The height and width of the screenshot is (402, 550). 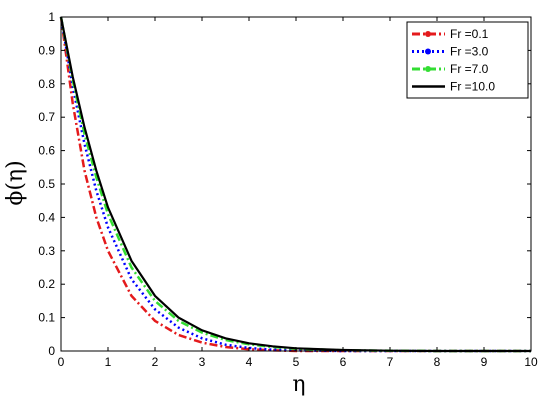 I want to click on y-axis-label: ϕ(η), so click(x=15, y=182).